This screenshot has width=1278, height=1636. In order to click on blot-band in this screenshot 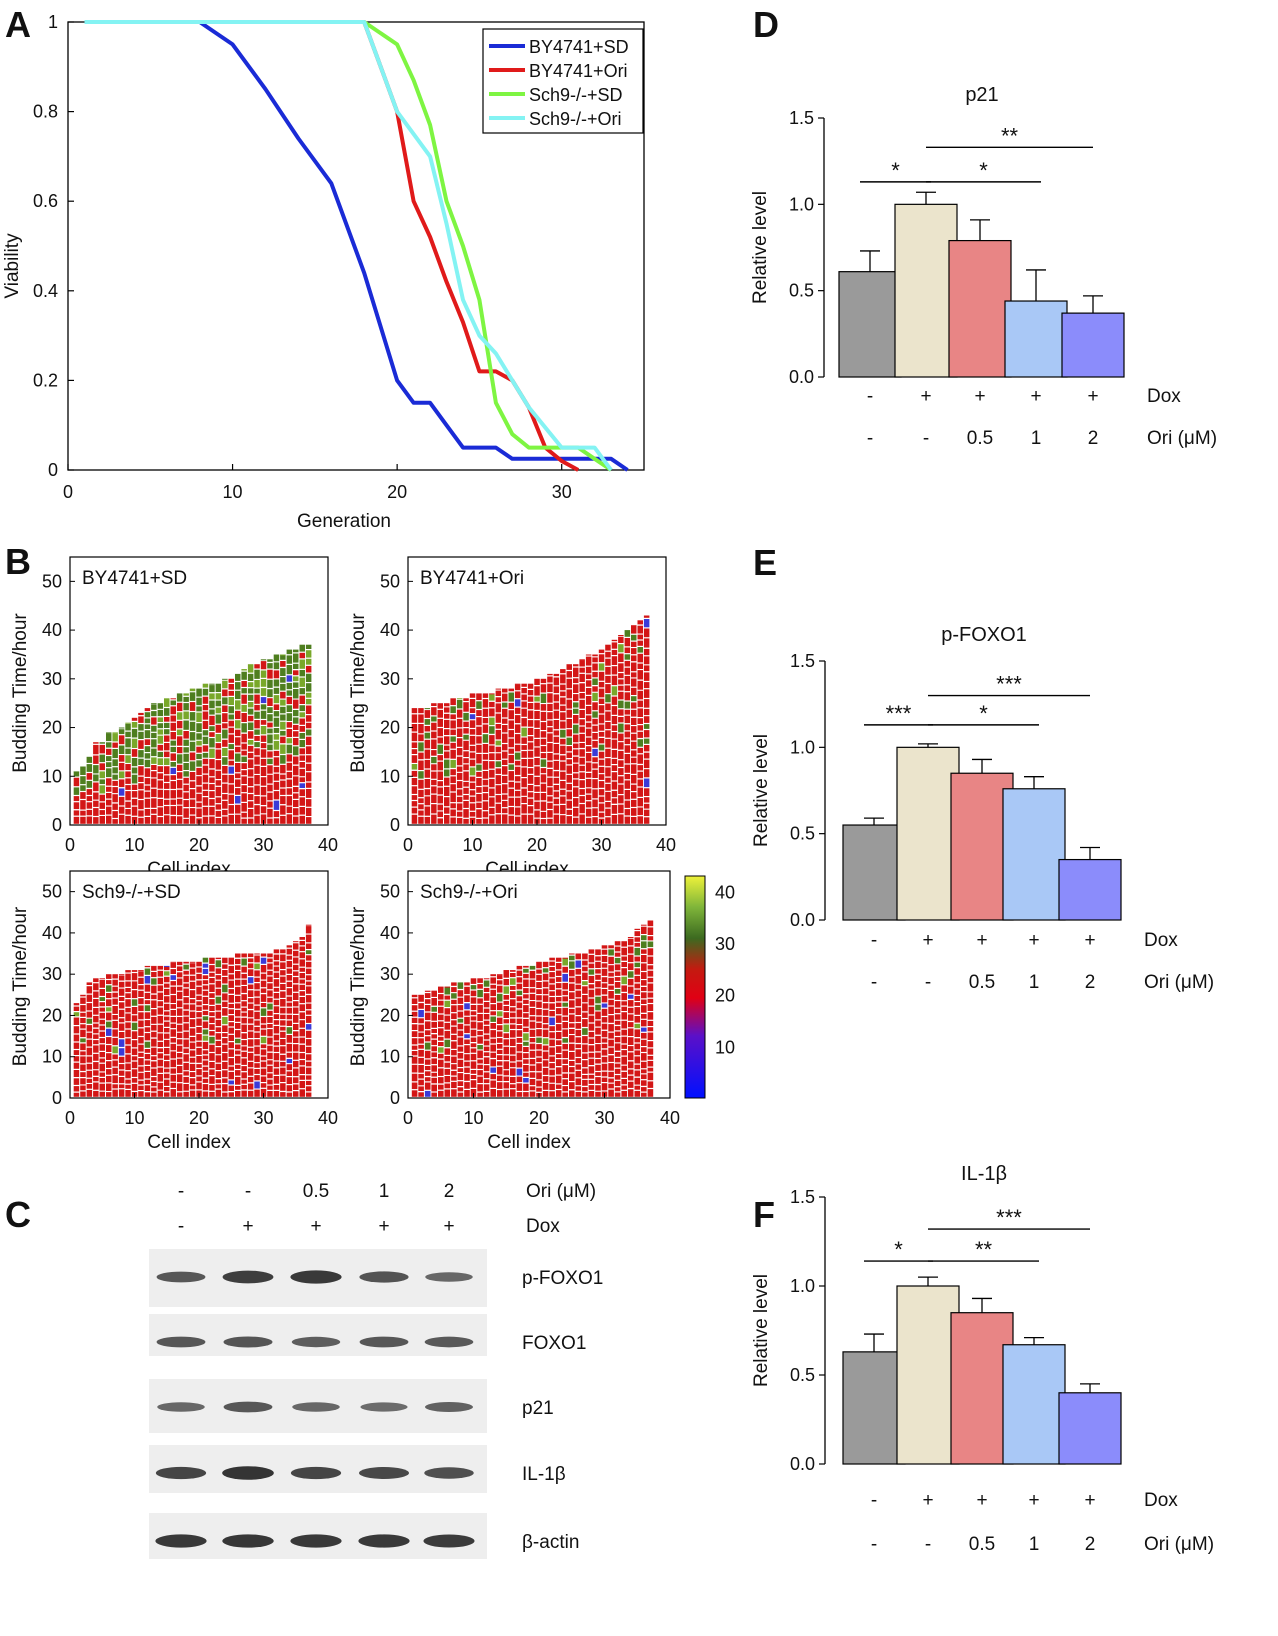, I will do `click(181, 1407)`.